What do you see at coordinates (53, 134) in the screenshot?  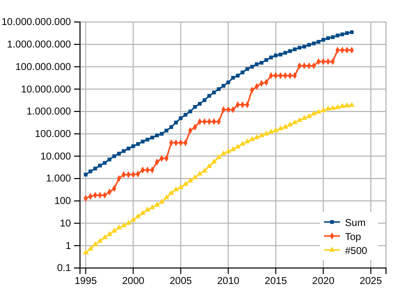 I see `y-tick-label: 100.000` at bounding box center [53, 134].